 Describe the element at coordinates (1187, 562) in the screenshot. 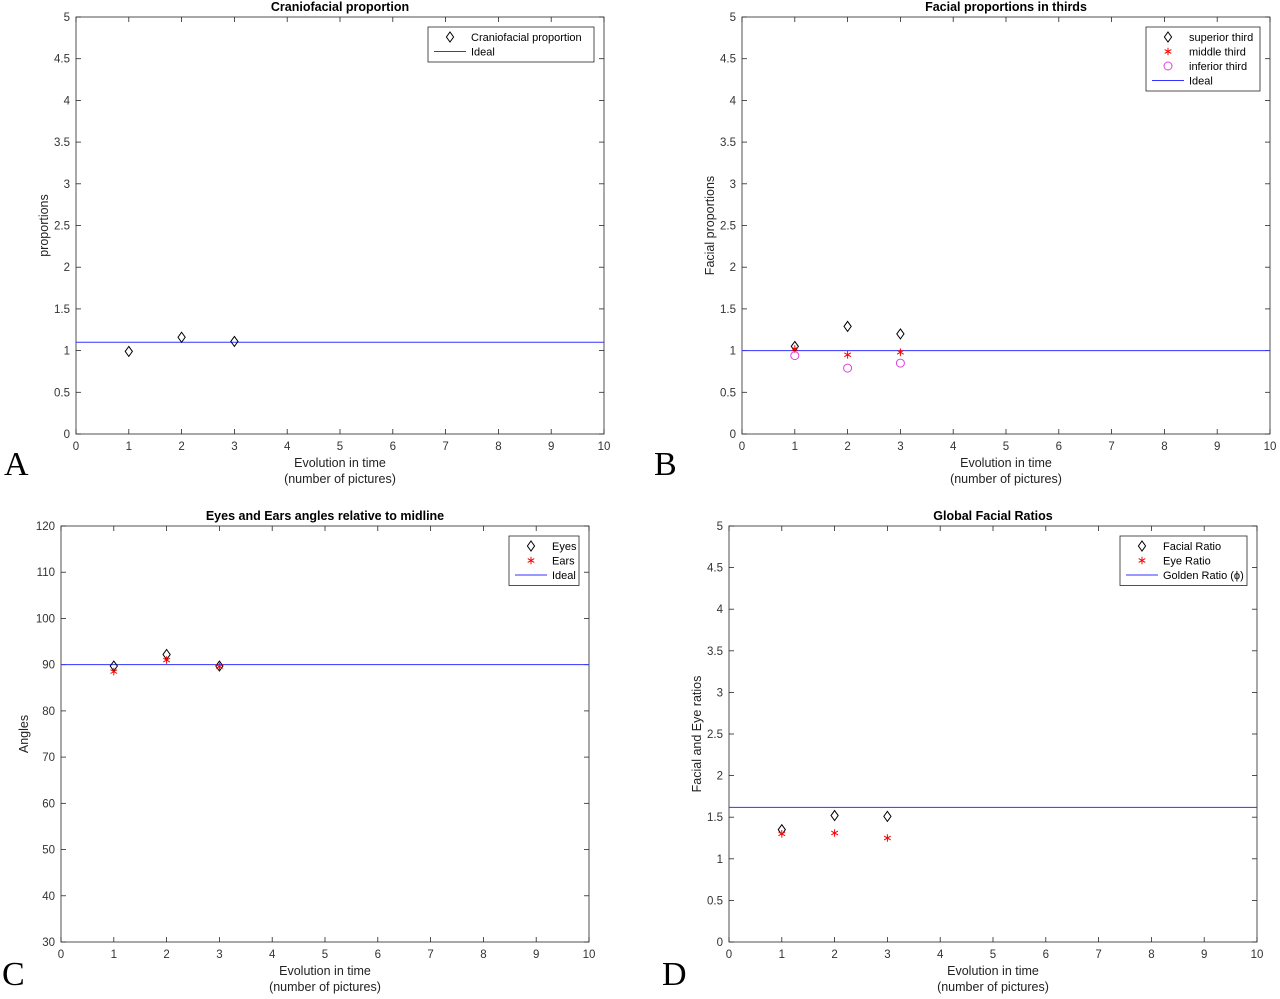

I see `legend-label: Eye Ratio` at that location.